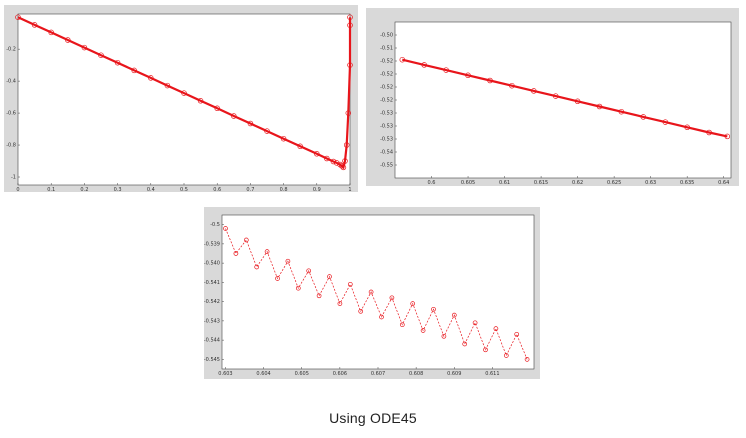 The height and width of the screenshot is (438, 746). I want to click on x-tick-label: 0.609, so click(454, 374).